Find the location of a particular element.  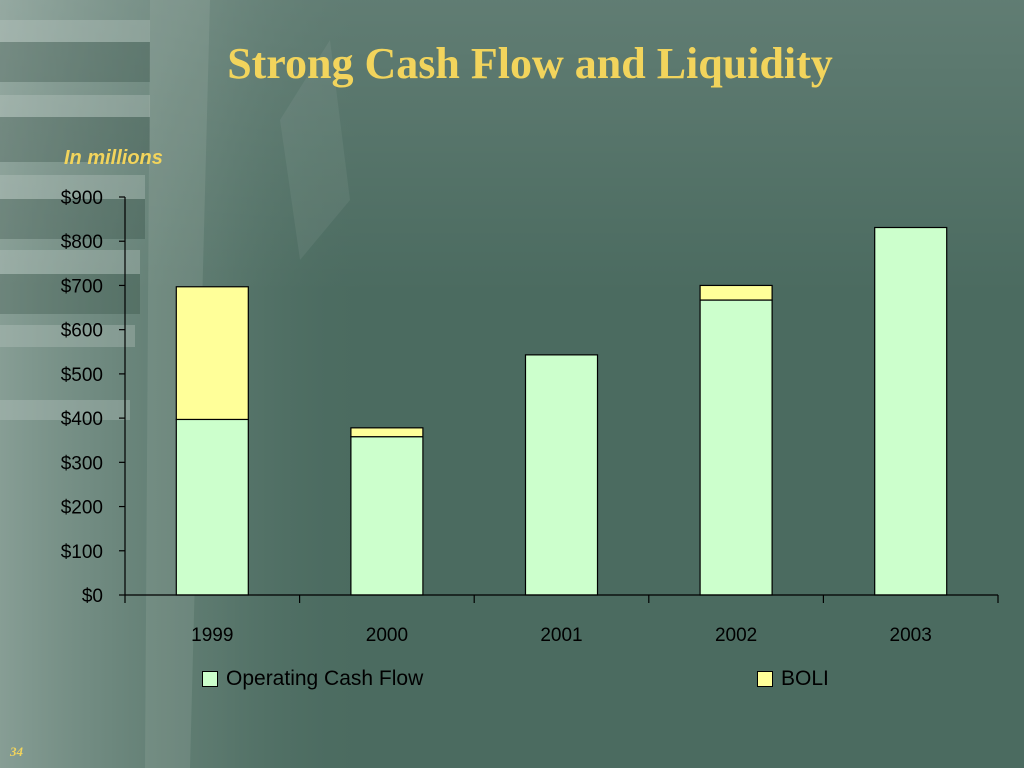

legend: Operating Cash Flow BOLI is located at coordinates (512, 681).